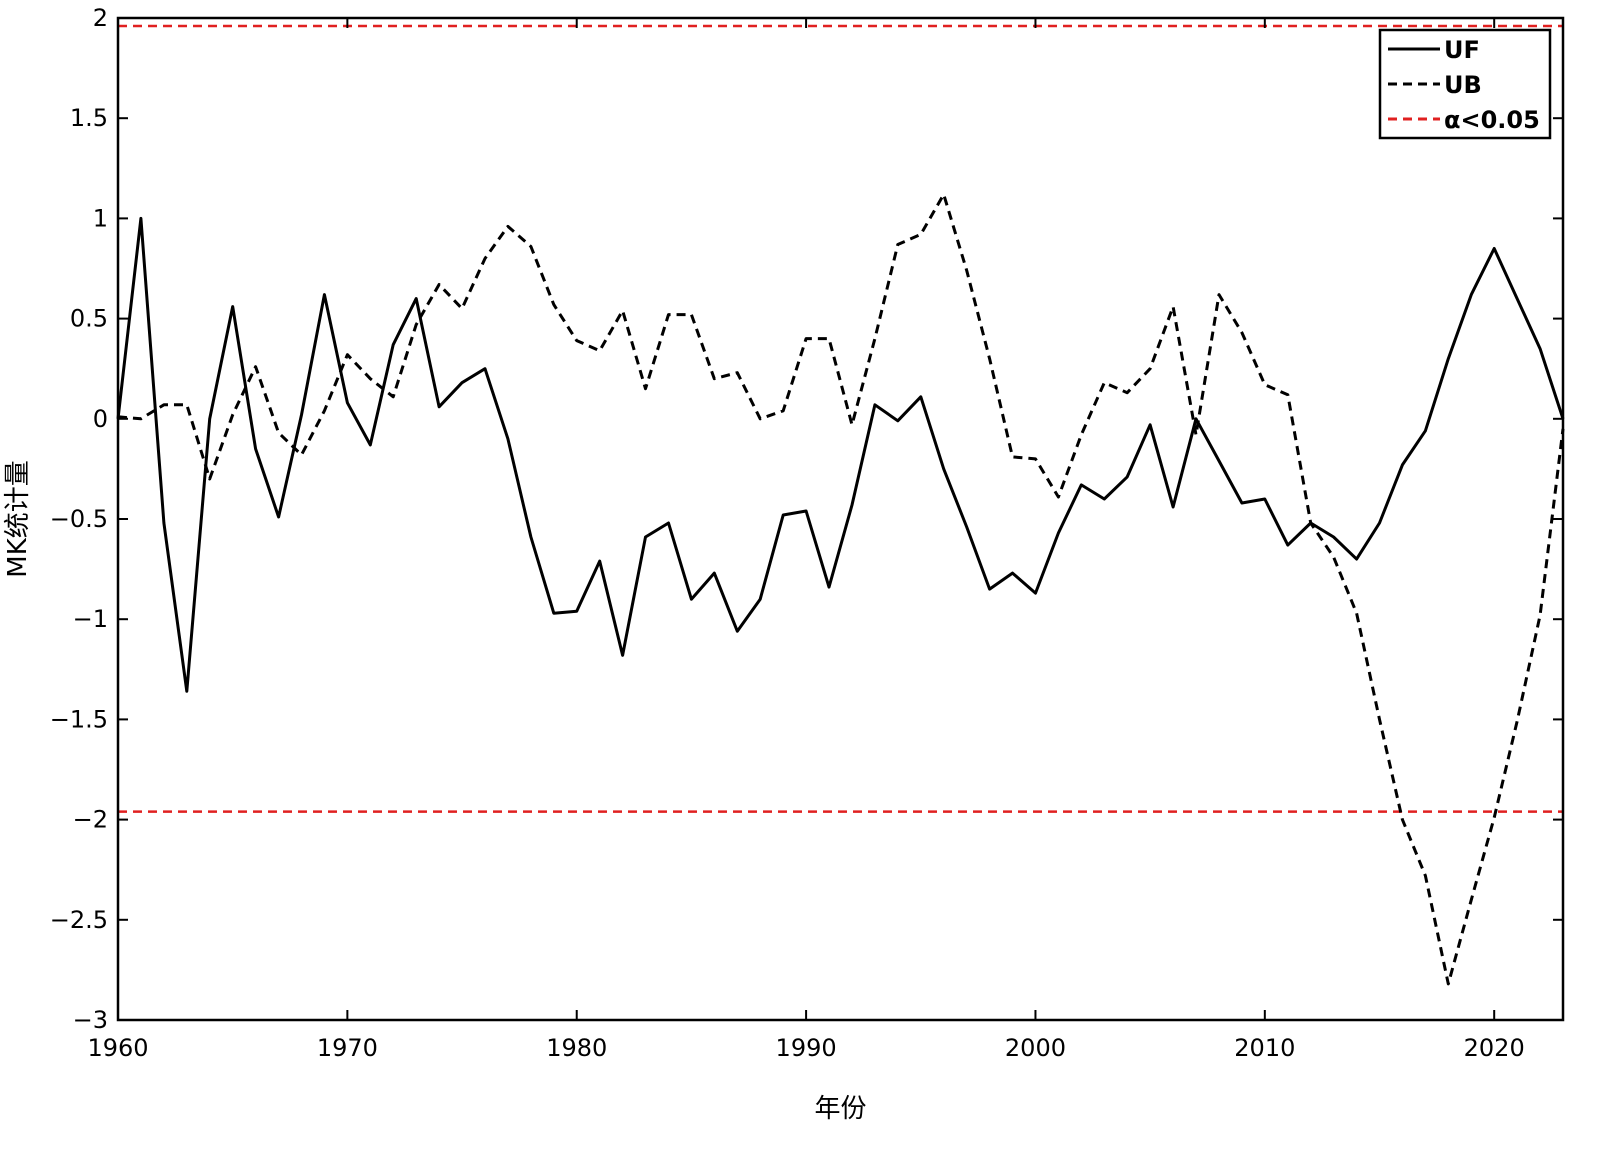 This screenshot has height=1149, width=1600. I want to click on y-tick-label: 1, so click(100, 218).